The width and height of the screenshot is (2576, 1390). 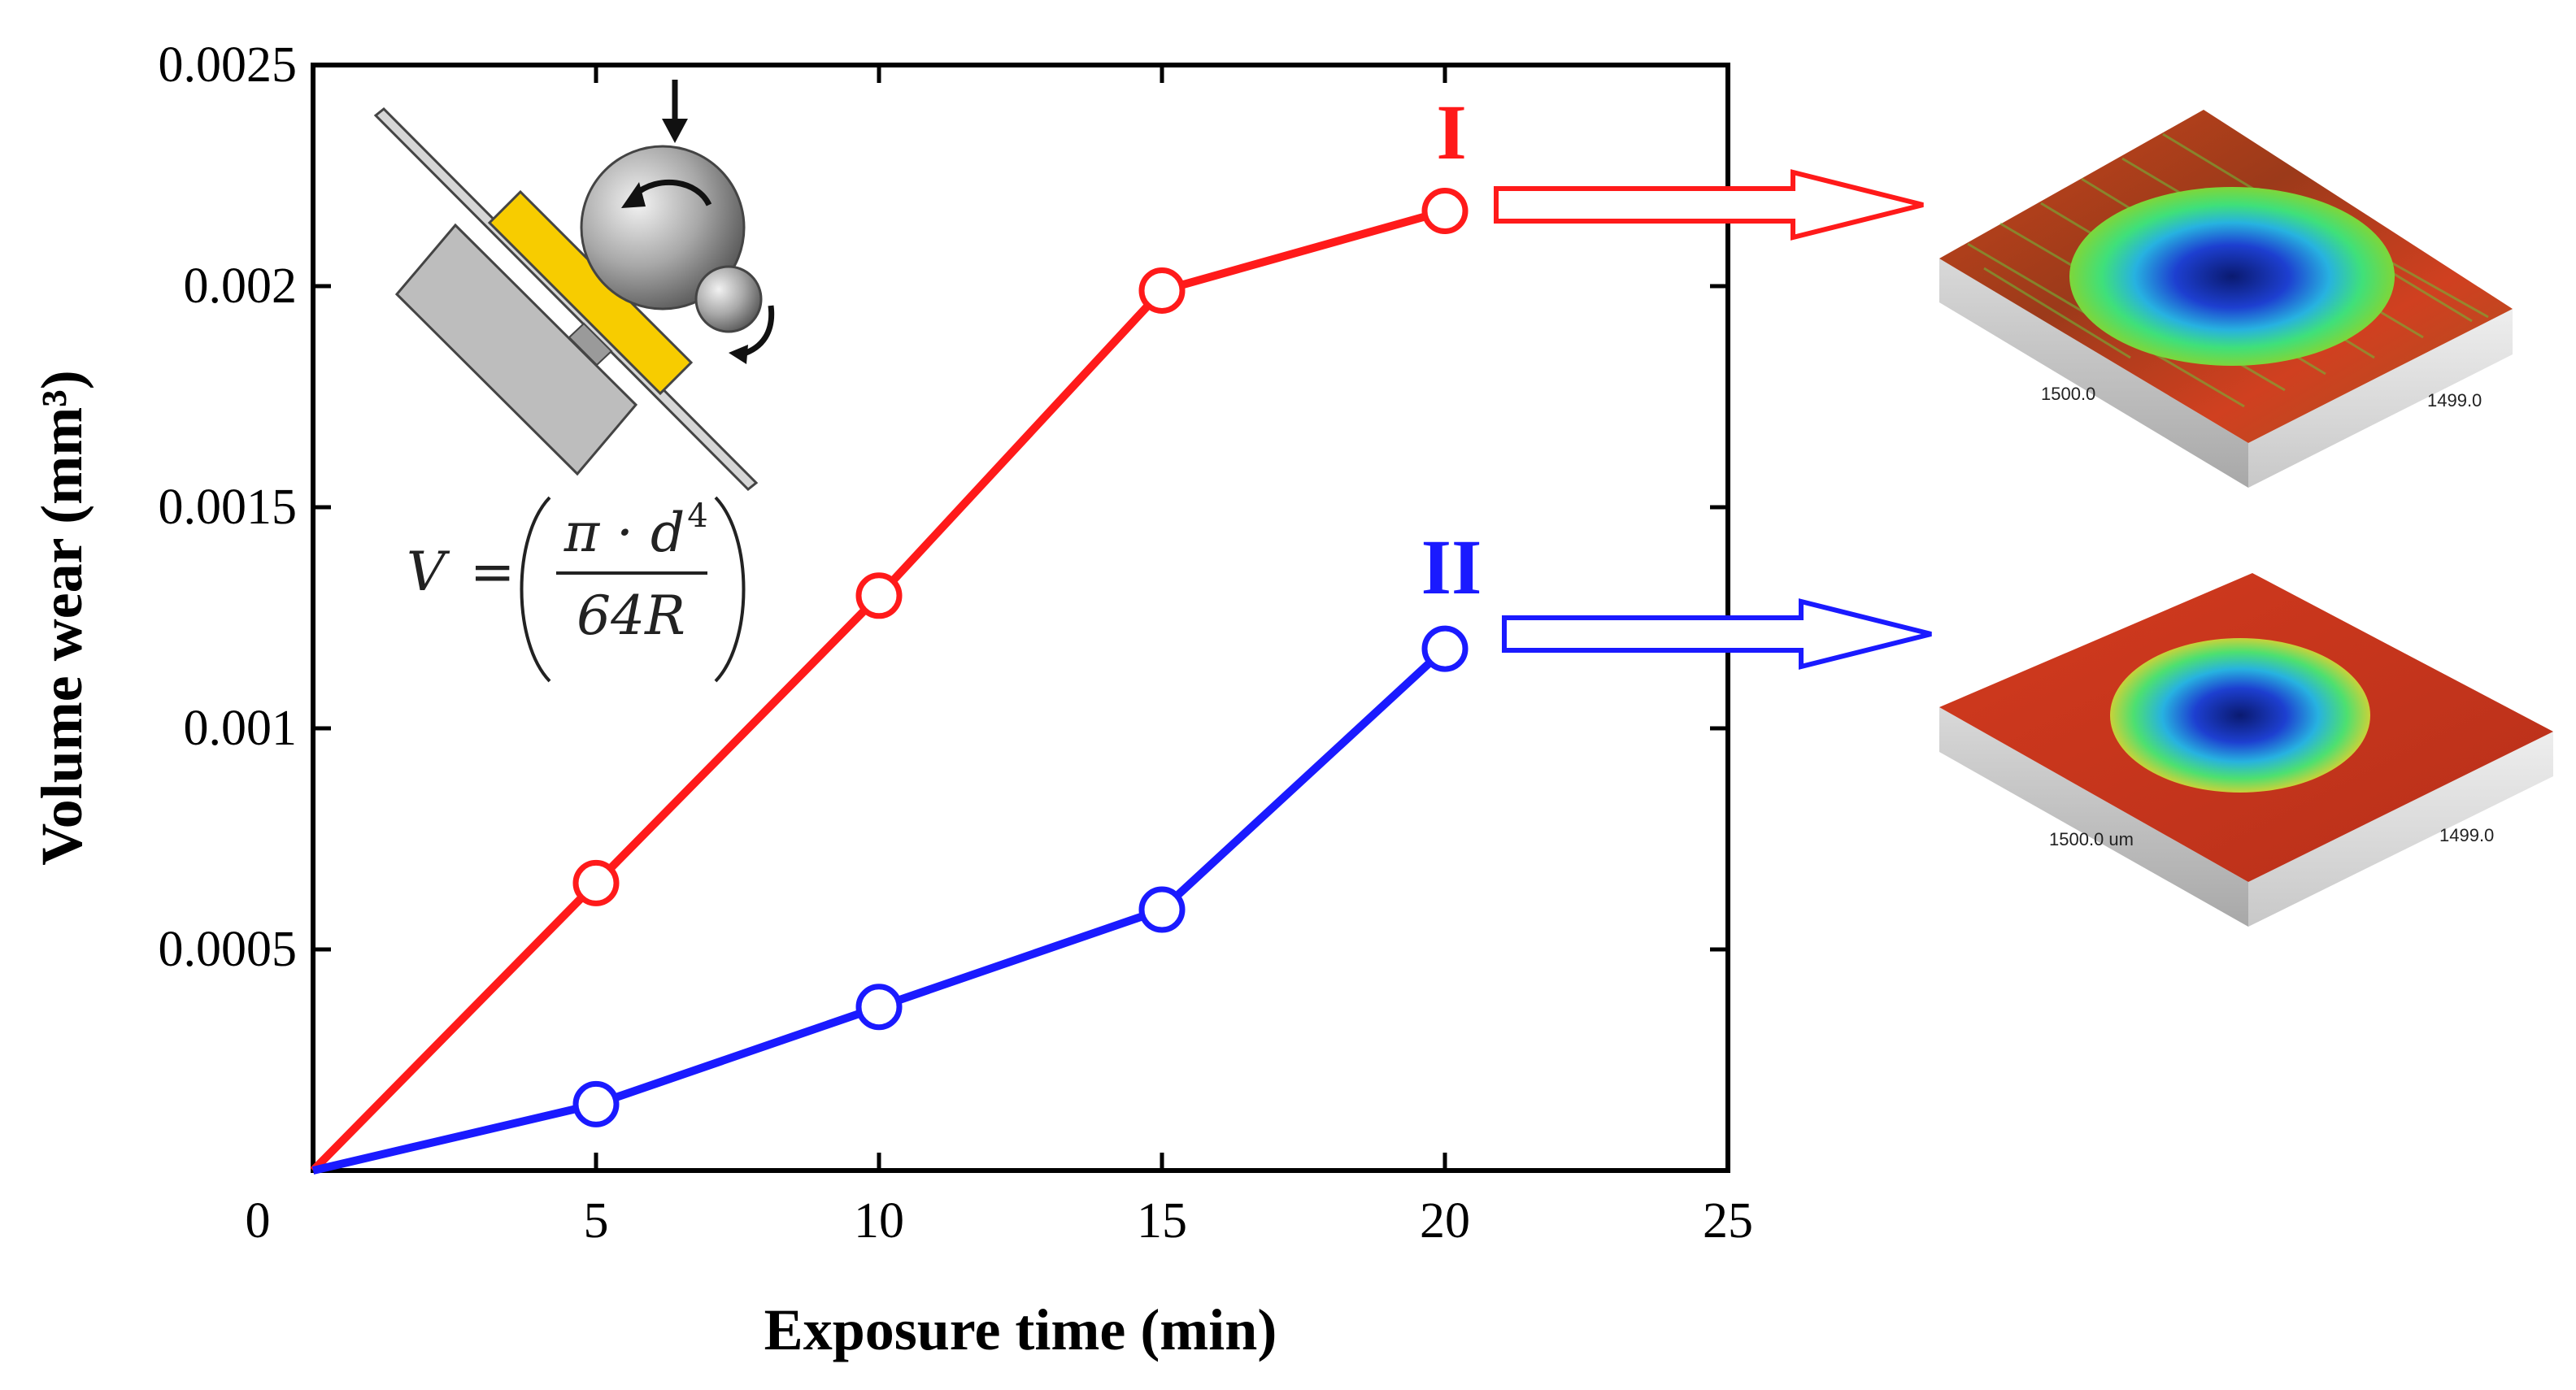 I want to click on formula-paren-left, so click(x=535, y=589).